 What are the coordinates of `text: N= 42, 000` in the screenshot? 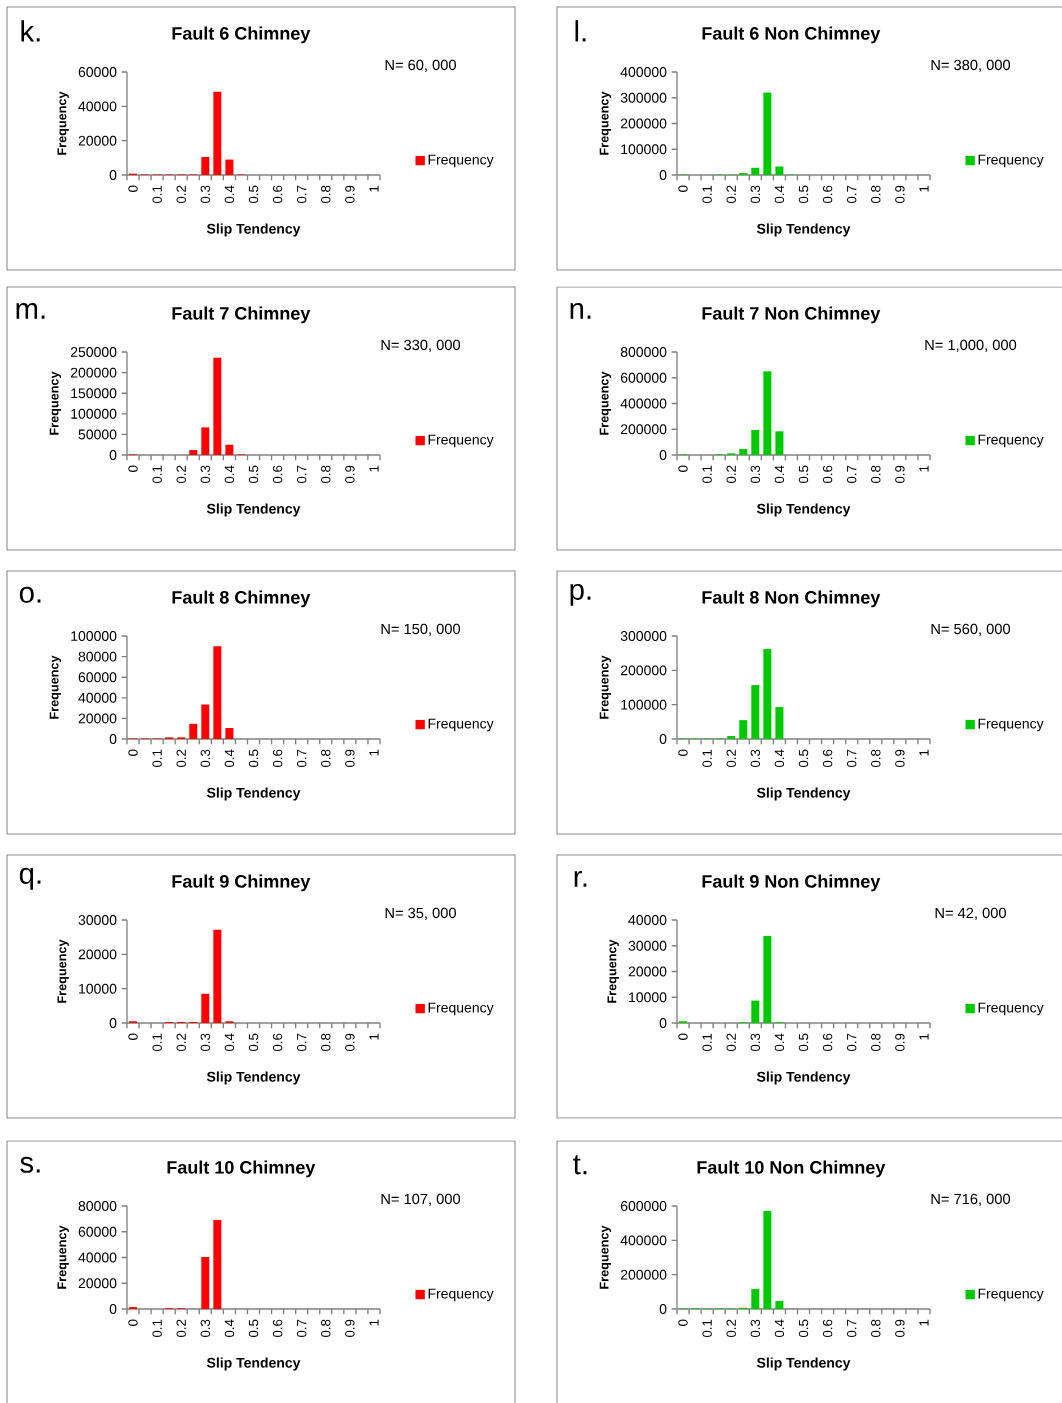 It's located at (970, 913).